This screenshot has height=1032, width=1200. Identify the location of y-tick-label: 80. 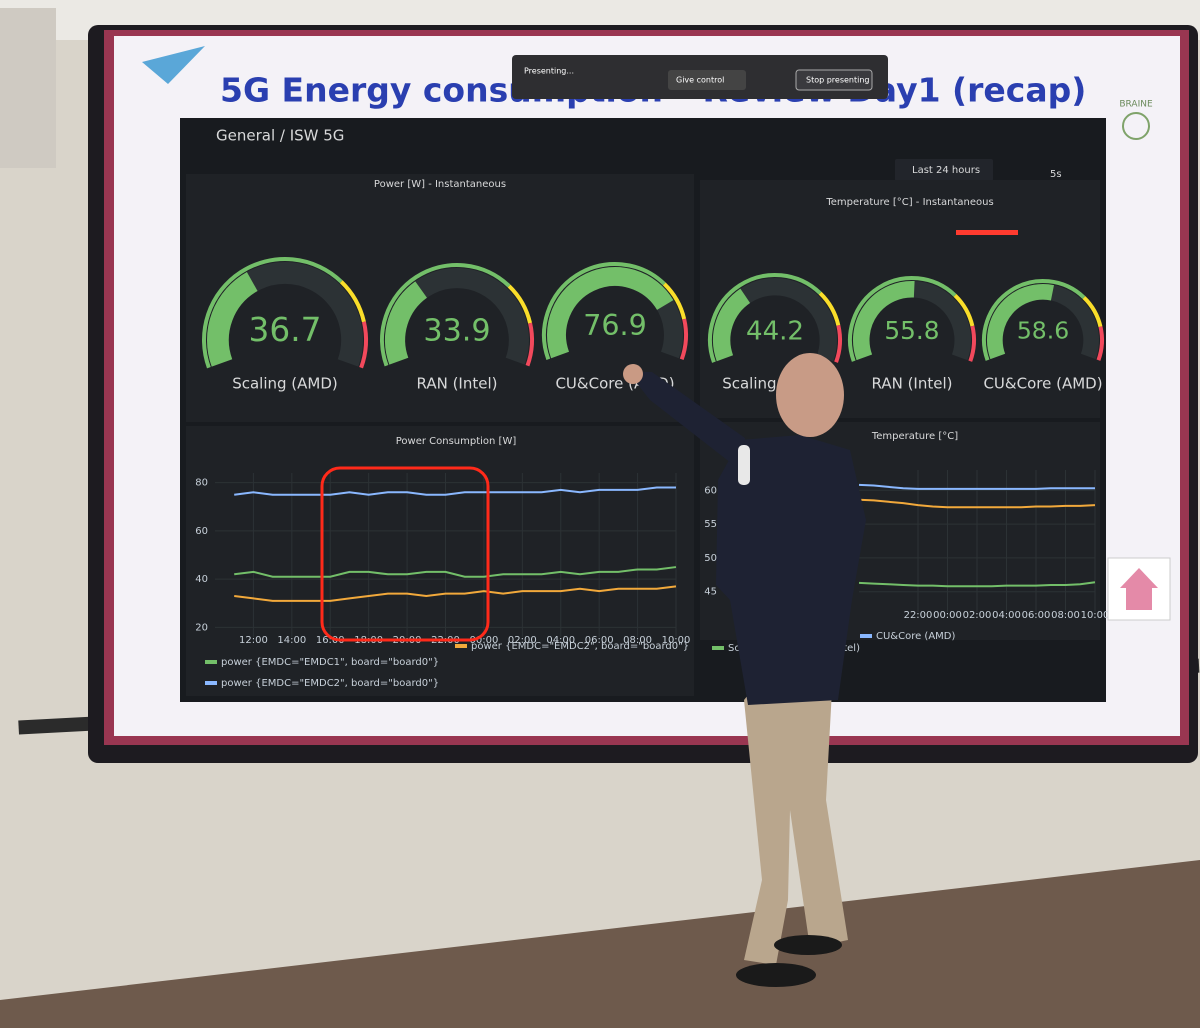
(201, 483).